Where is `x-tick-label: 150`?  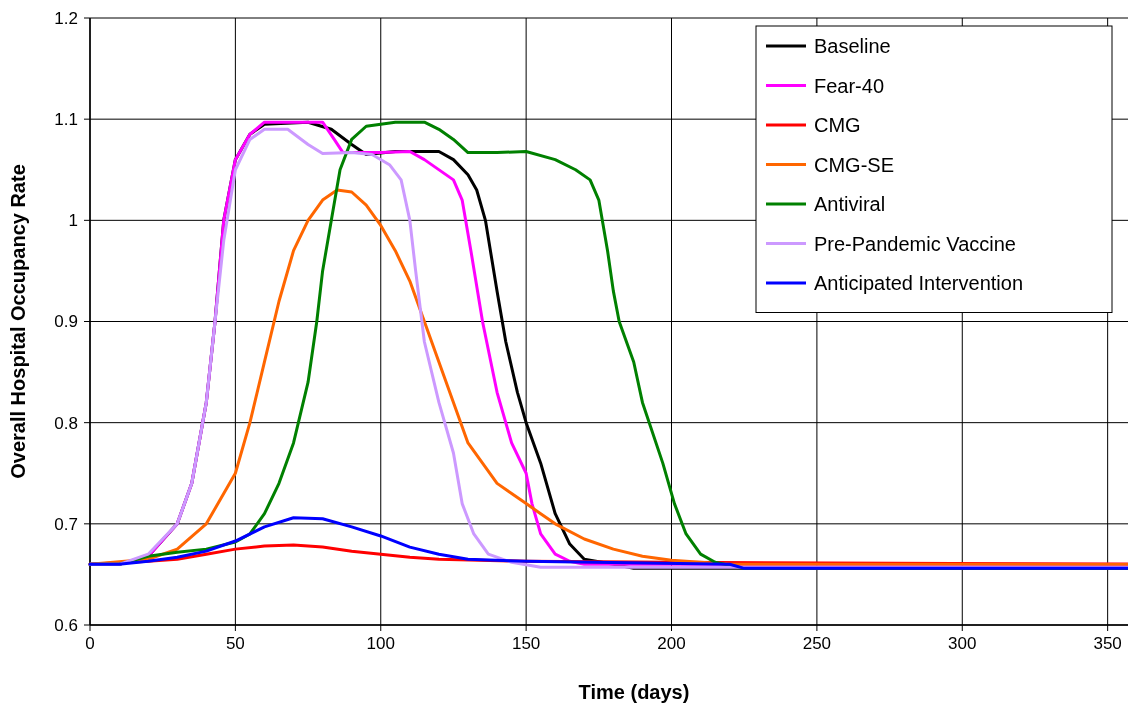
x-tick-label: 150 is located at coordinates (526, 643).